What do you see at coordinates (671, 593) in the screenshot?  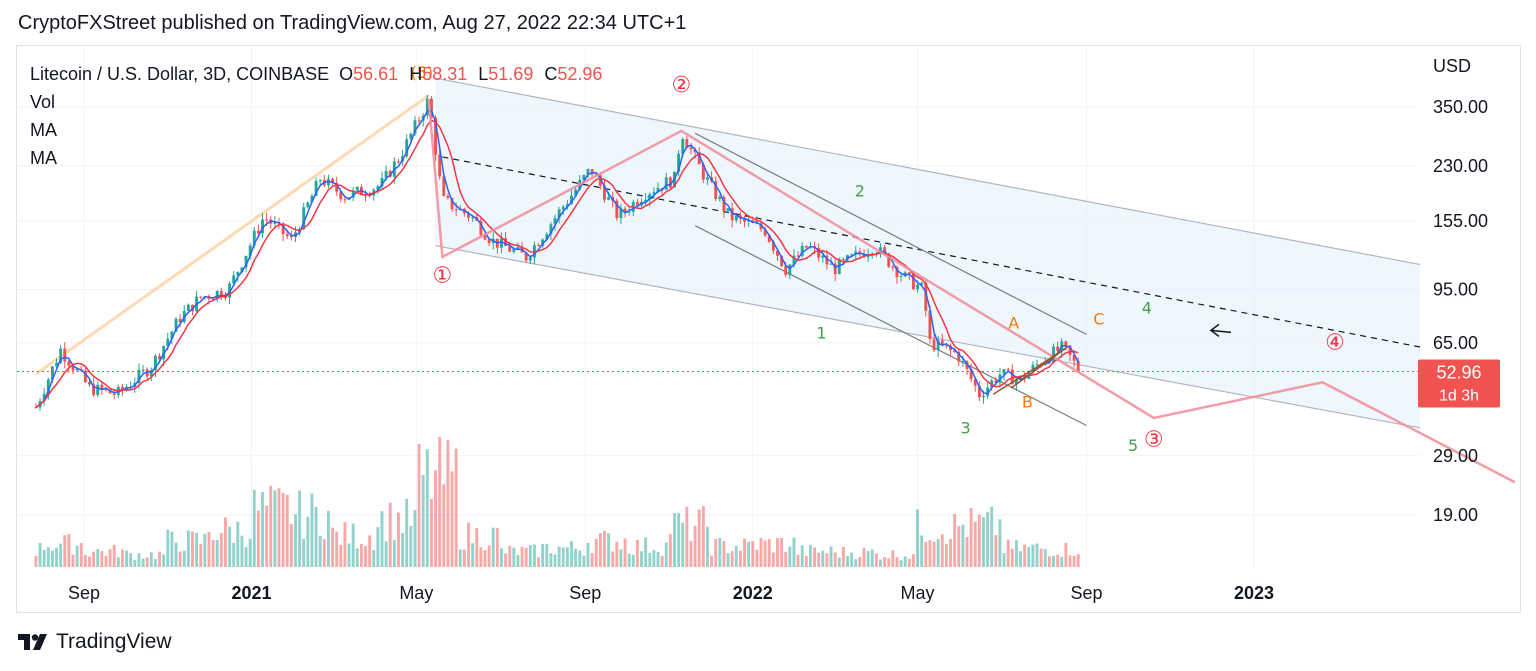 I see `time-axis: Sep 2021 May Sep 2022 May Sep 2023` at bounding box center [671, 593].